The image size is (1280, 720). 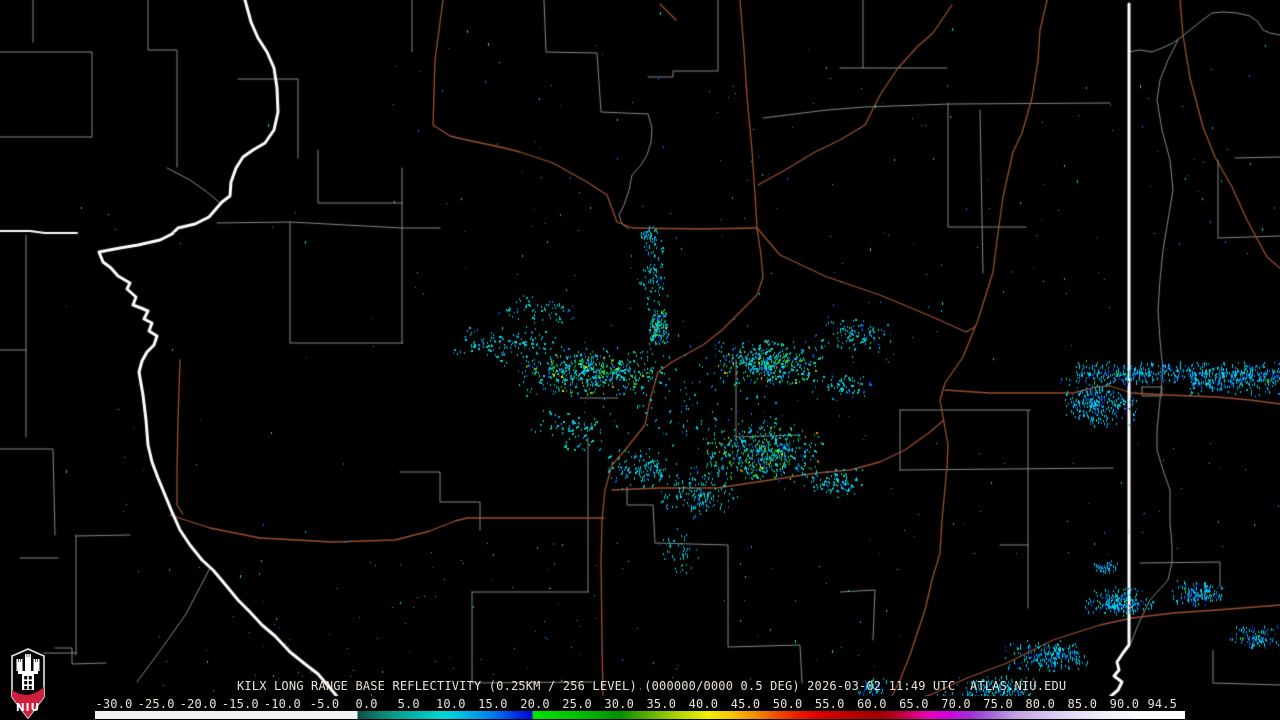 What do you see at coordinates (577, 704) in the screenshot?
I see `colorbar-tick-label: 25.0` at bounding box center [577, 704].